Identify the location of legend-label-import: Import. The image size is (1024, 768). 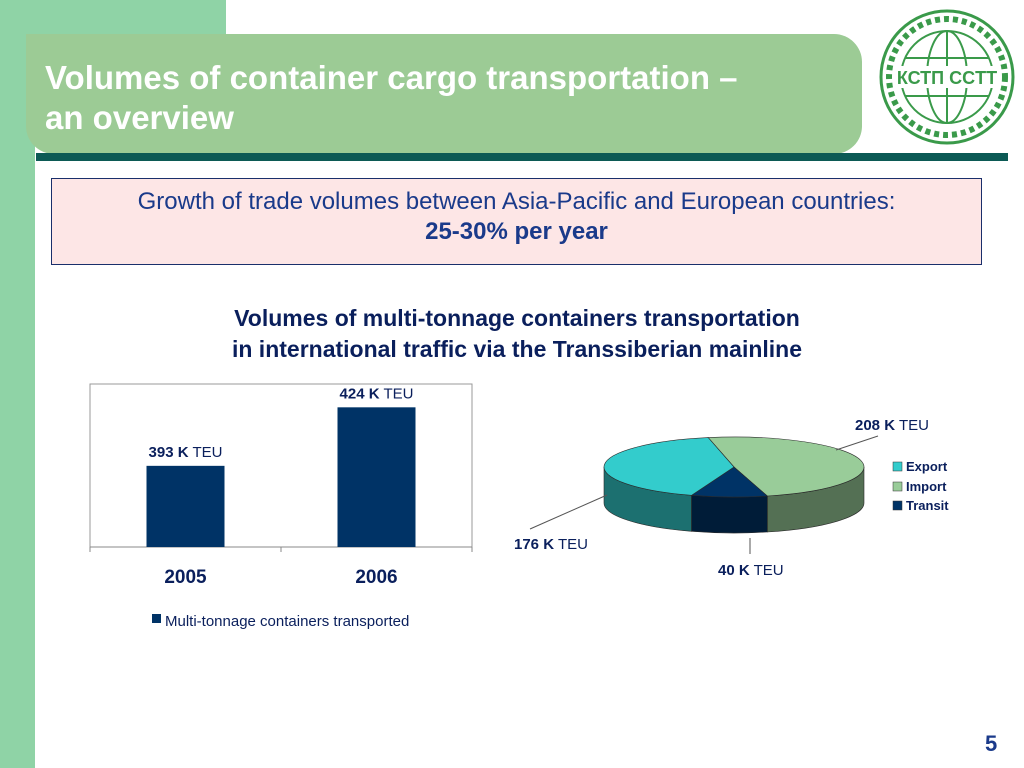
(926, 486).